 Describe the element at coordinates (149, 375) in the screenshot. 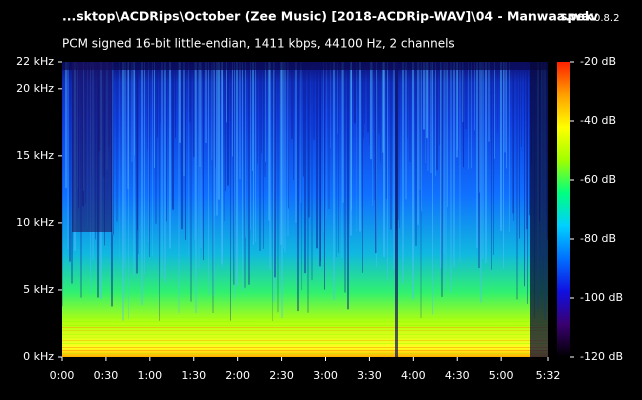

I see `x-tick-label: 1:00` at that location.